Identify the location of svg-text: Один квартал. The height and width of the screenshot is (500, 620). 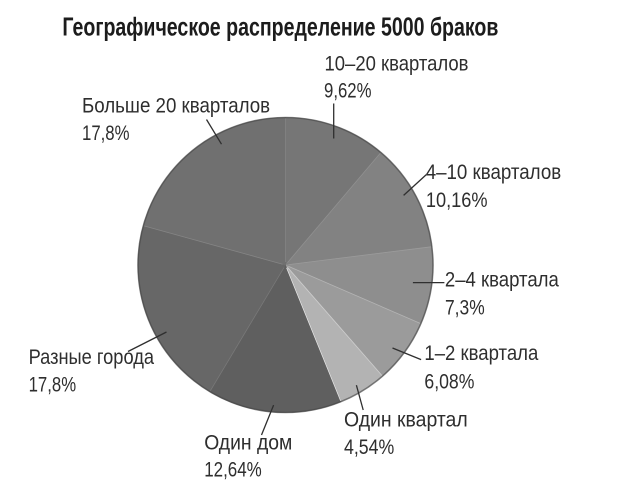
(406, 420).